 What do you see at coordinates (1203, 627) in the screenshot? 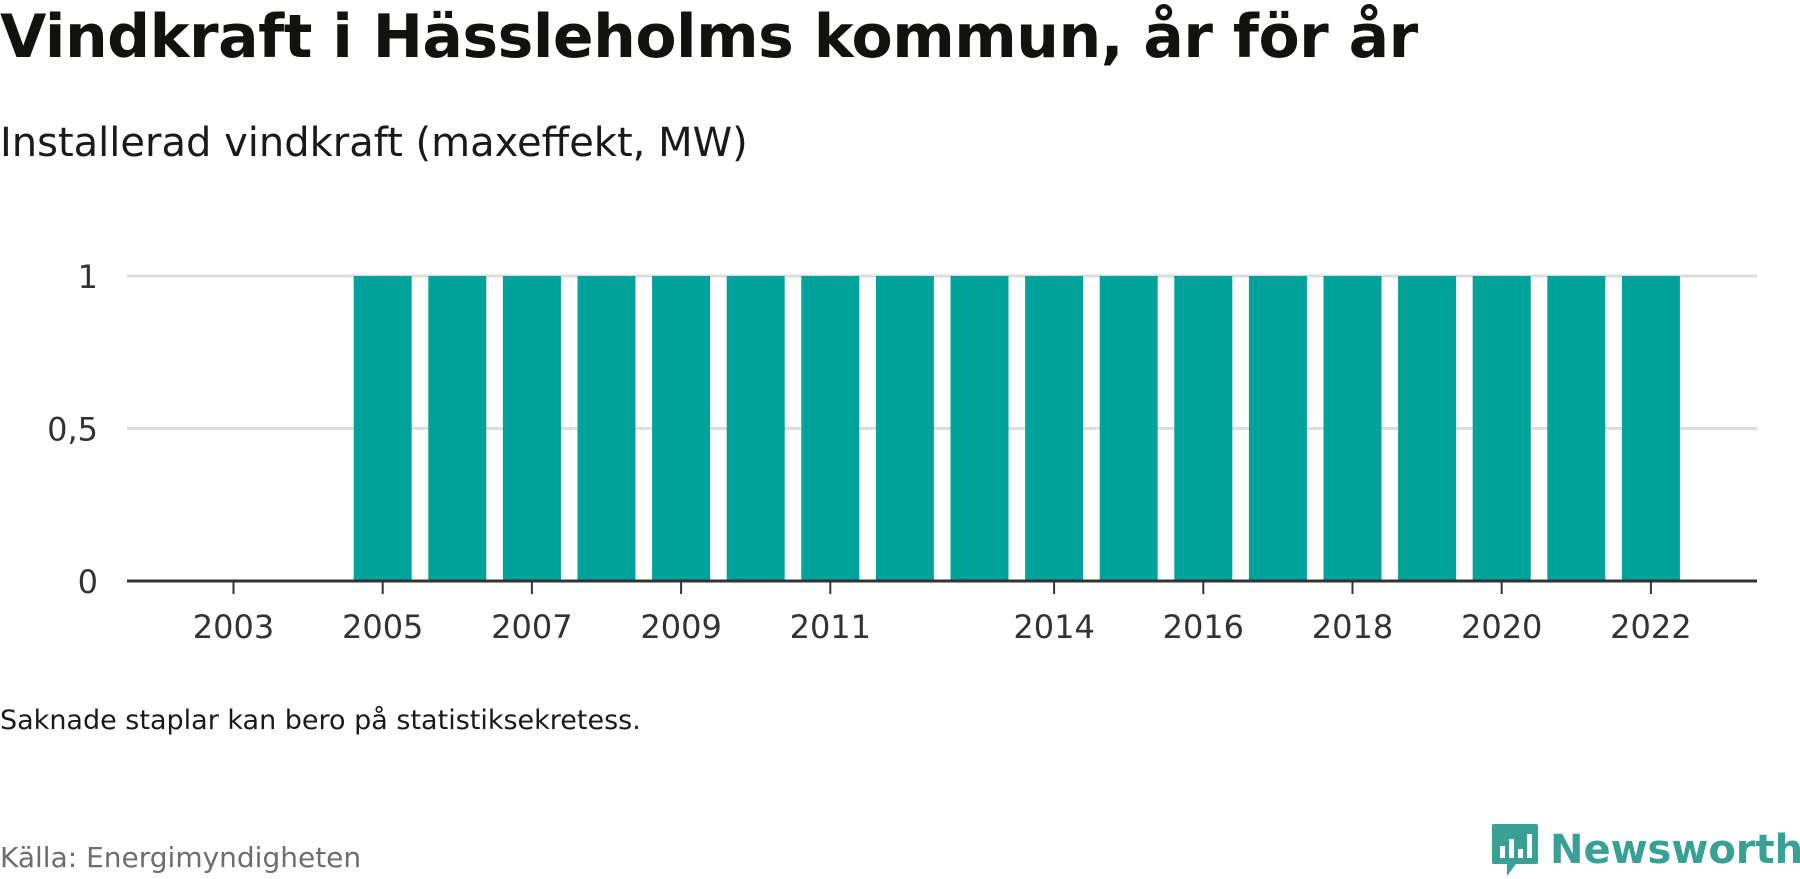
I see `x-tick-label: 2016` at bounding box center [1203, 627].